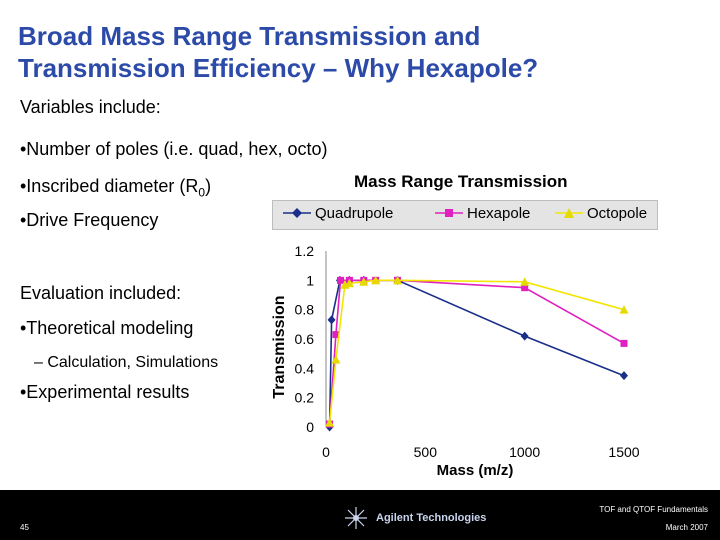  What do you see at coordinates (305, 368) in the screenshot?
I see `y-tick-label: 0.4` at bounding box center [305, 368].